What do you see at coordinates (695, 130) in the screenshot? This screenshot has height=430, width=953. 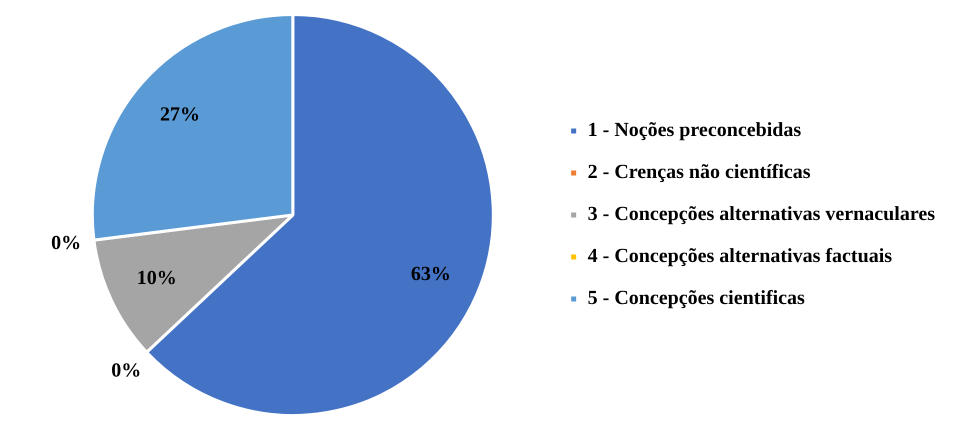 I see `legend-label: 1 - Noções preconcebidas` at bounding box center [695, 130].